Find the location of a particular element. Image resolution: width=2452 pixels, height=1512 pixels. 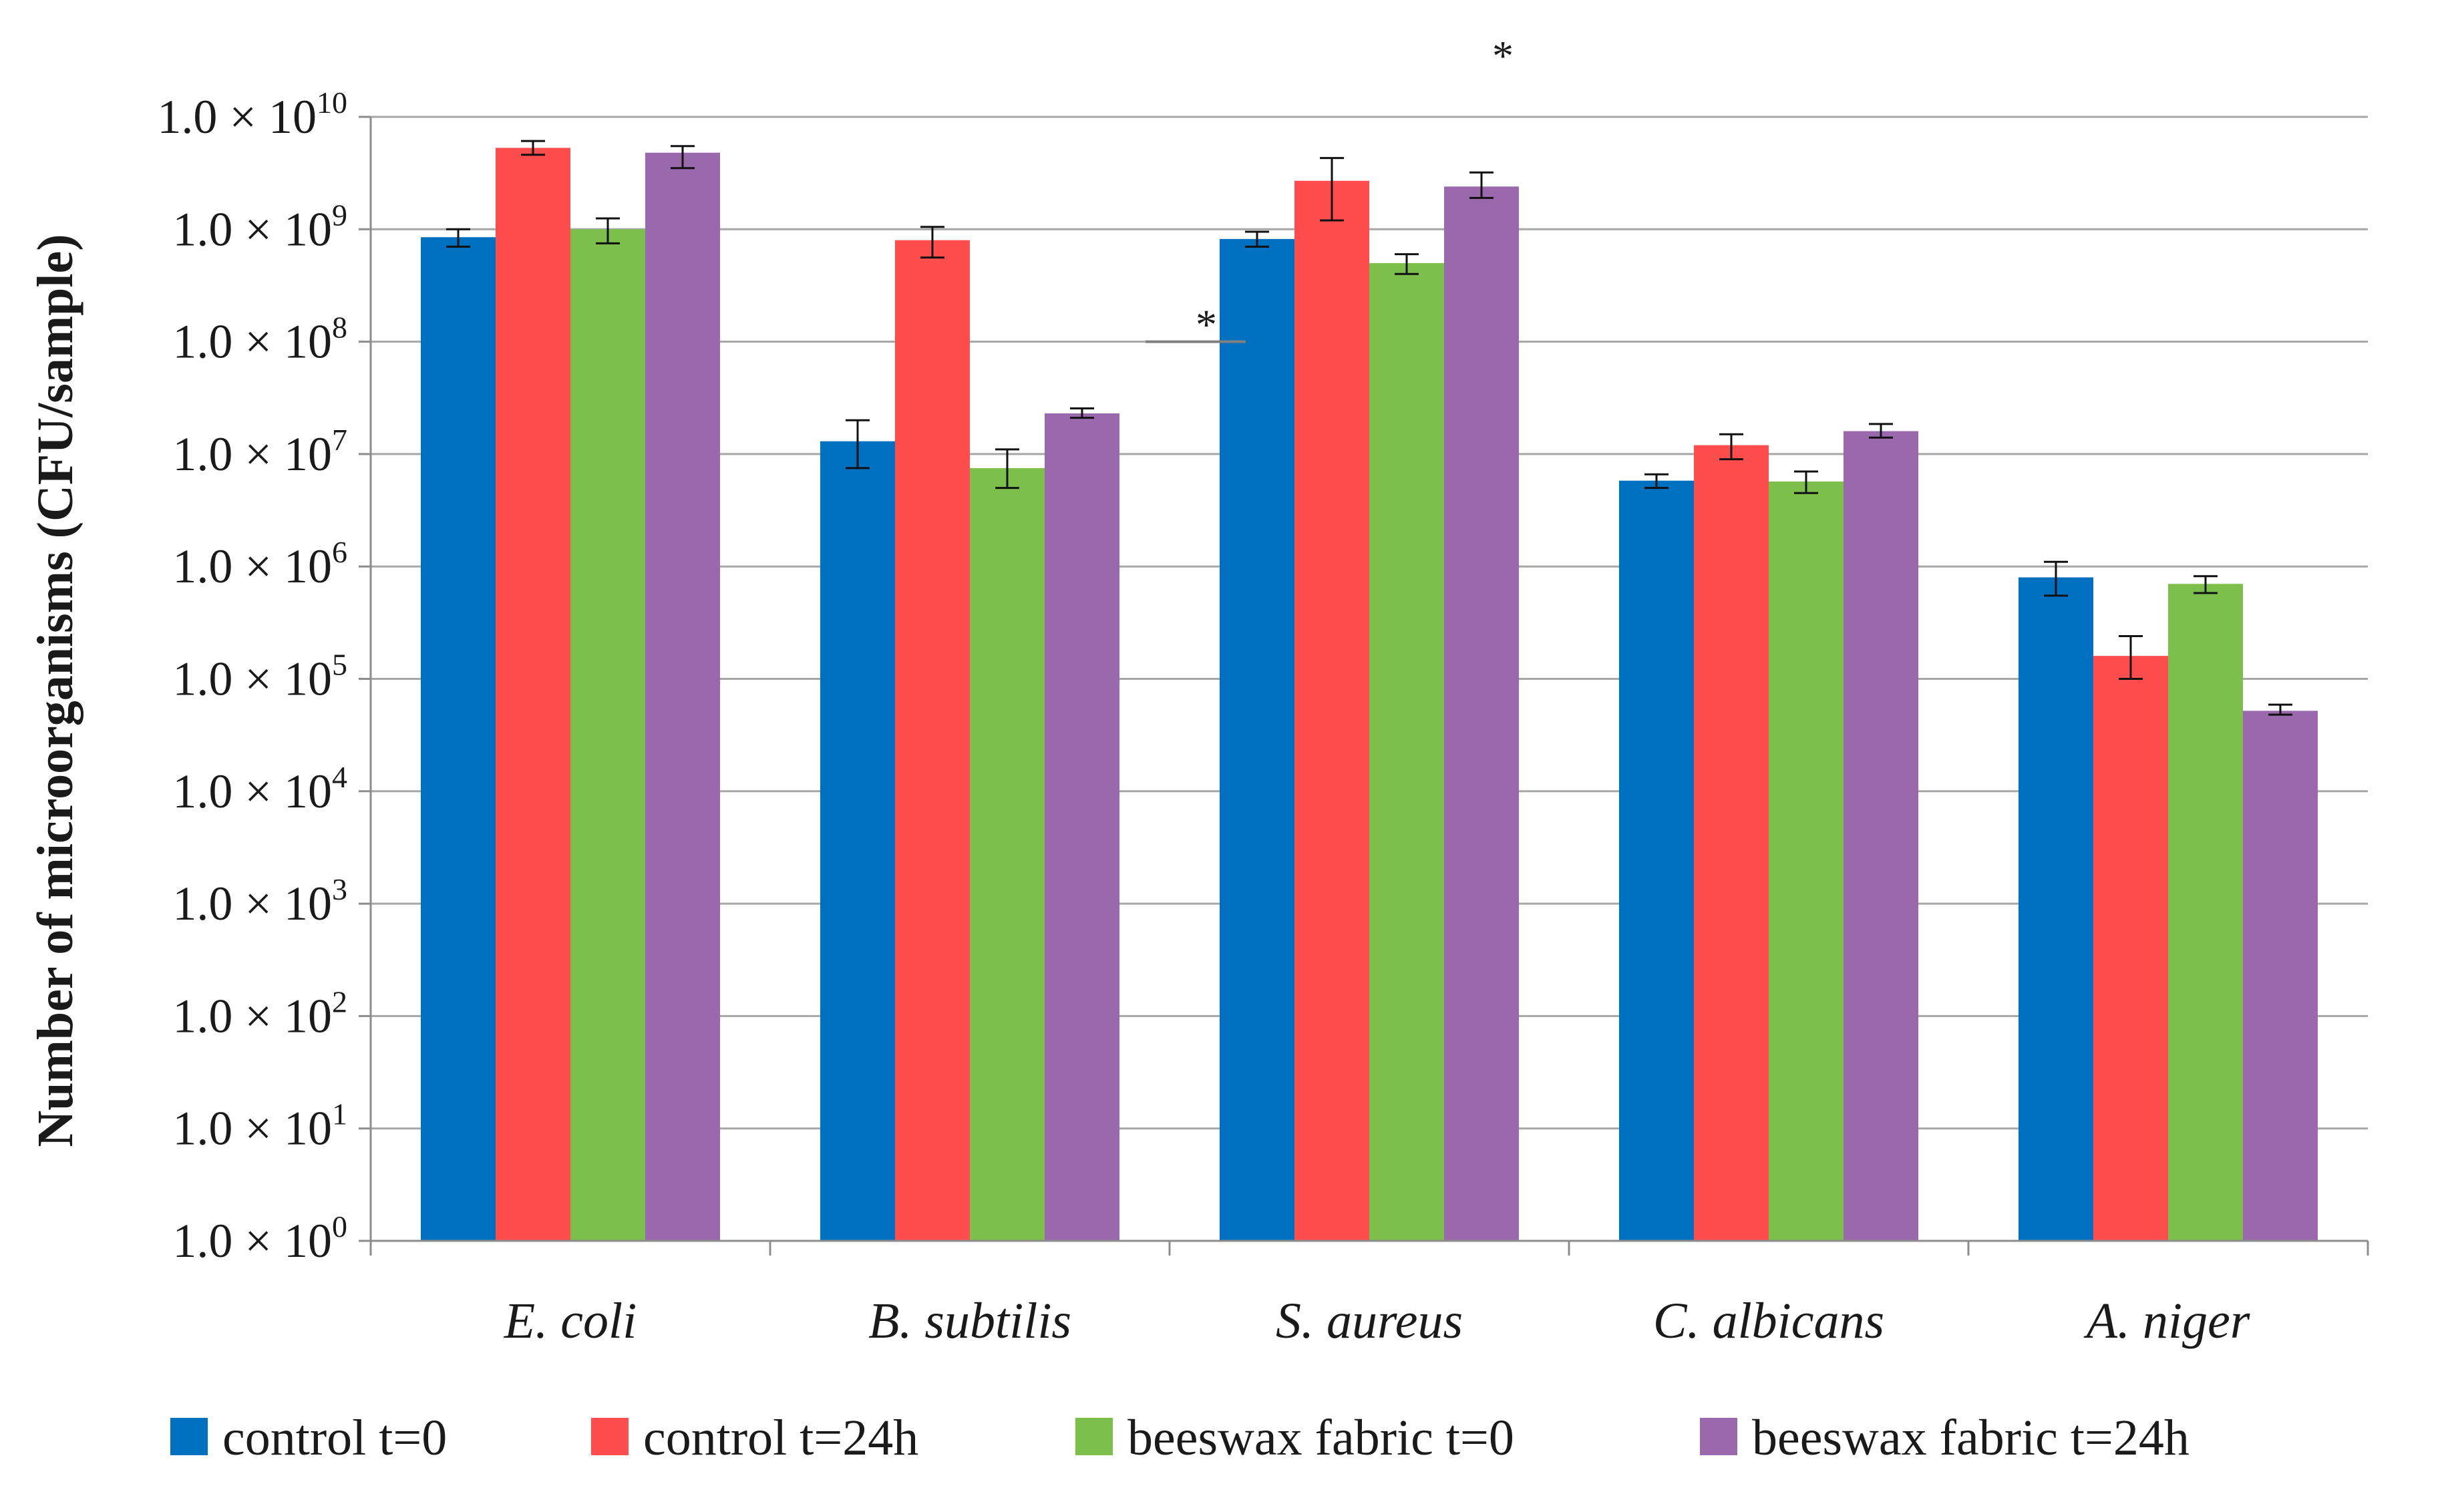

y-tick-exponent: 2 is located at coordinates (340, 1001).